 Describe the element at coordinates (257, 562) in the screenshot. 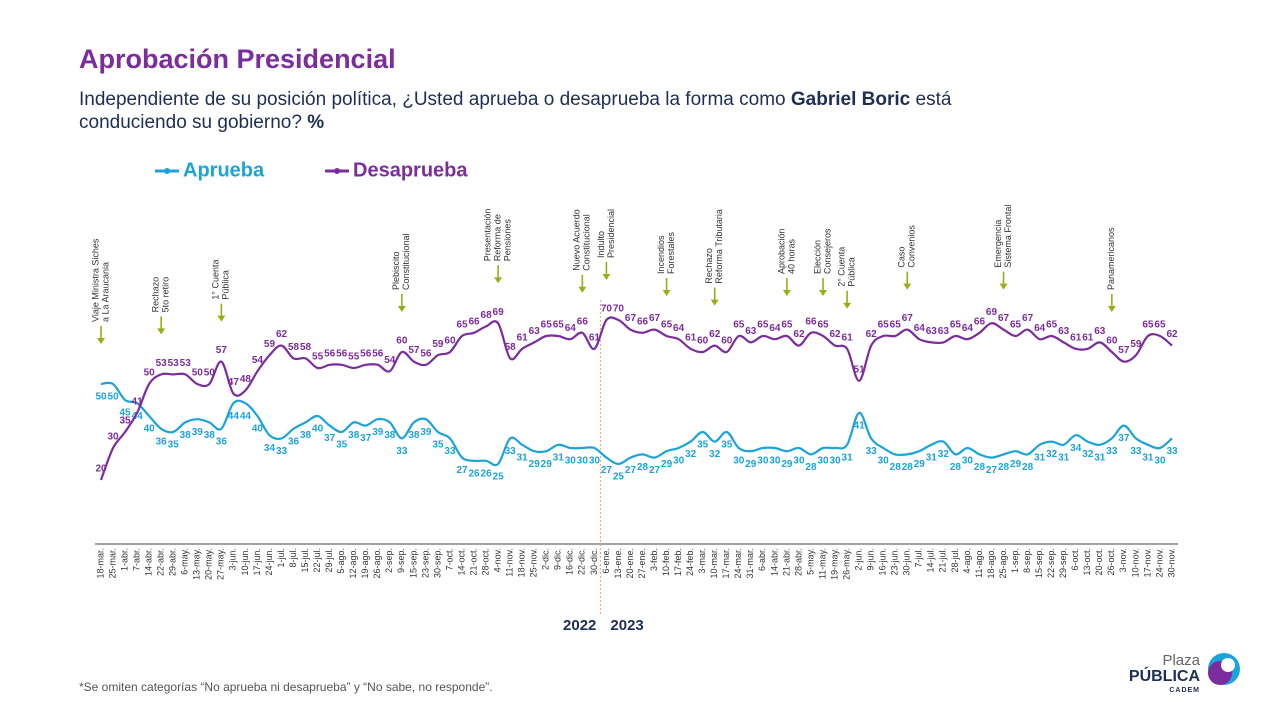

I see `x-tick-label: 17-jun.` at that location.